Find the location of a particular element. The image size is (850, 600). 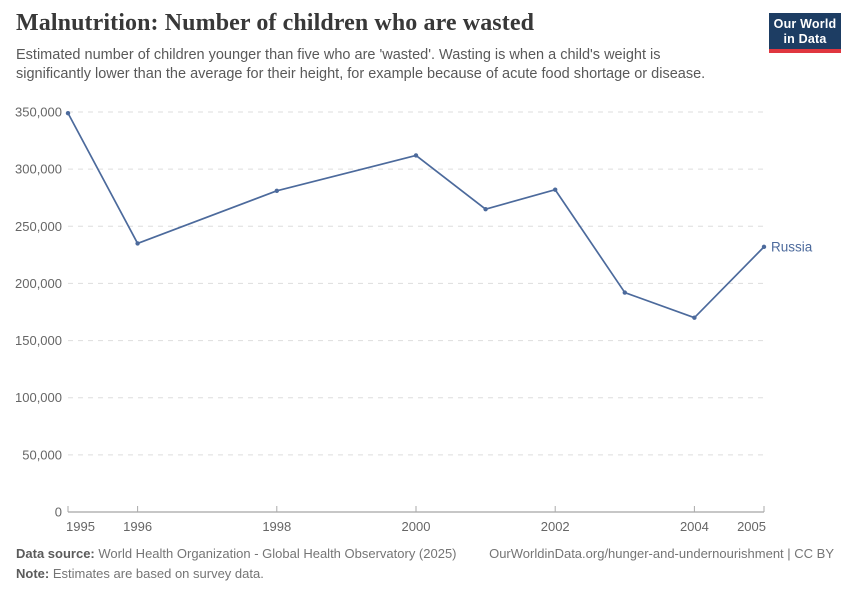

y-tick-label: 250,000 is located at coordinates (38, 226).